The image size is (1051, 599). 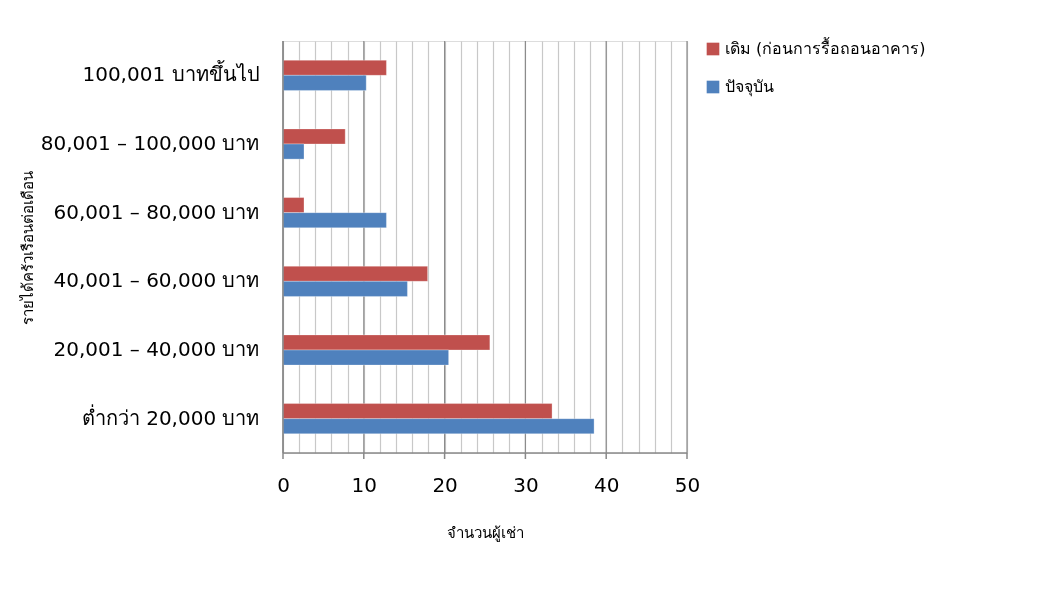 What do you see at coordinates (606, 484) in the screenshot?
I see `x-tick-label: 40` at bounding box center [606, 484].